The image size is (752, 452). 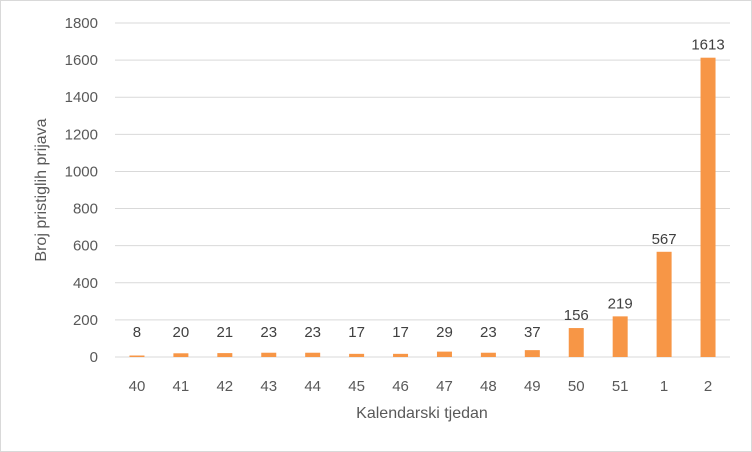 What do you see at coordinates (81, 134) in the screenshot?
I see `y-tick-label: 1200` at bounding box center [81, 134].